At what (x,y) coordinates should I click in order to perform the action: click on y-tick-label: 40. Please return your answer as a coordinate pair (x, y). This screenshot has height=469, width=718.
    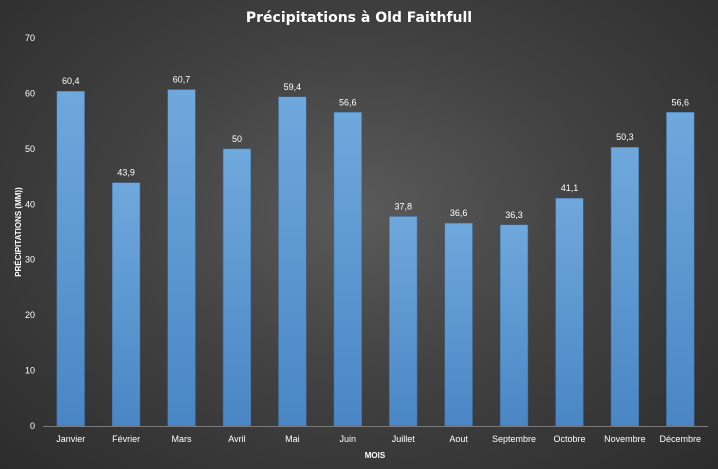
    Looking at the image, I should click on (30, 204).